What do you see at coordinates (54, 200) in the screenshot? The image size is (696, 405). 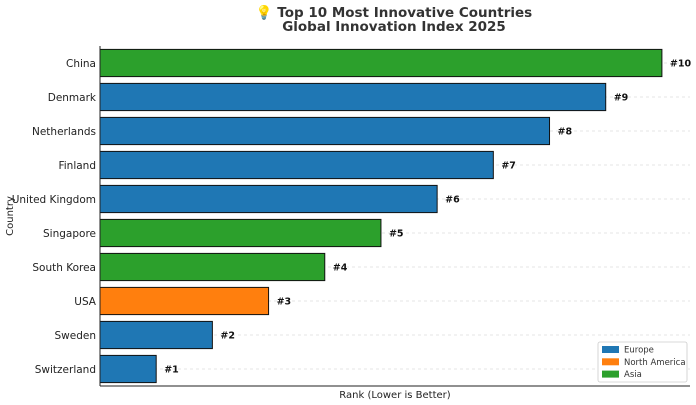 I see `y-tick-label: United Kingdom` at bounding box center [54, 200].